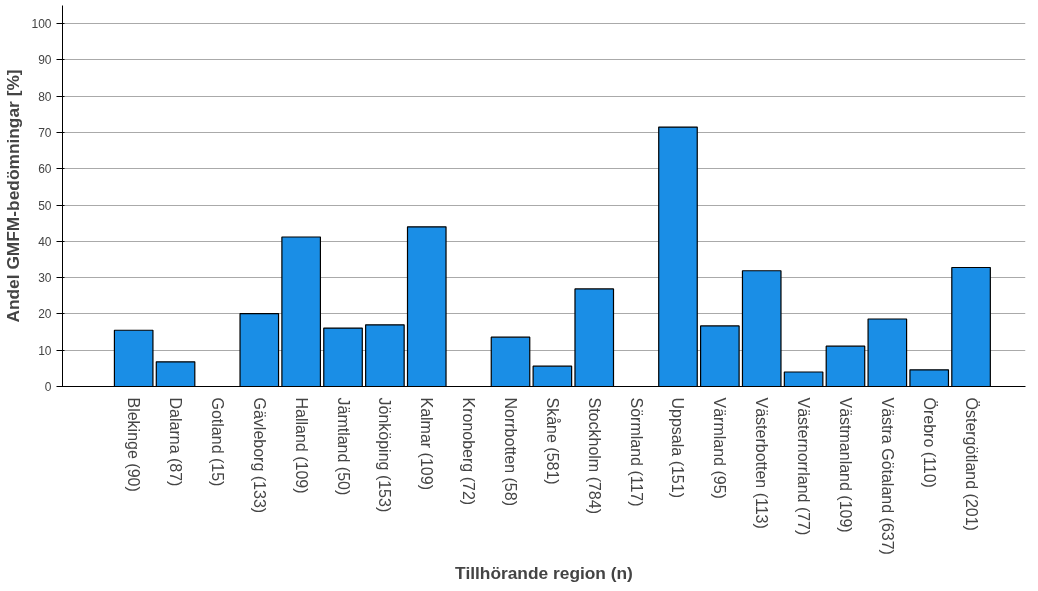  What do you see at coordinates (762, 463) in the screenshot?
I see `x-tick-label: Västerbotten (113)` at bounding box center [762, 463].